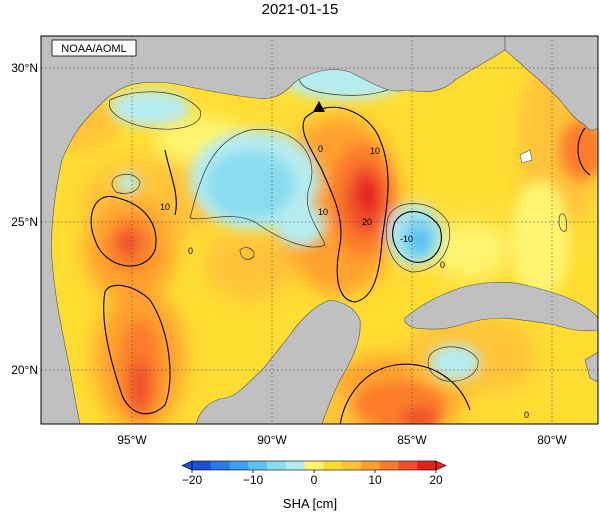 The width and height of the screenshot is (600, 515). I want to click on colorbar-tick-label: −10, so click(253, 480).